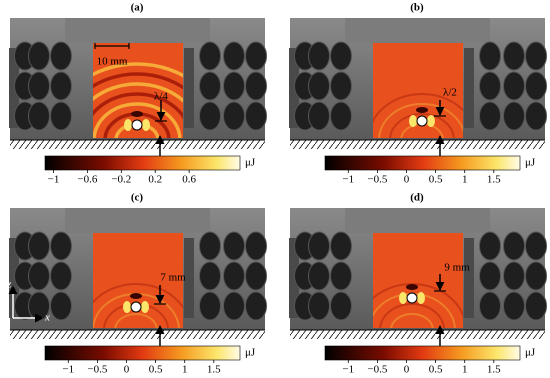  What do you see at coordinates (137, 8) in the screenshot?
I see `panel-label: (a)` at bounding box center [137, 8].